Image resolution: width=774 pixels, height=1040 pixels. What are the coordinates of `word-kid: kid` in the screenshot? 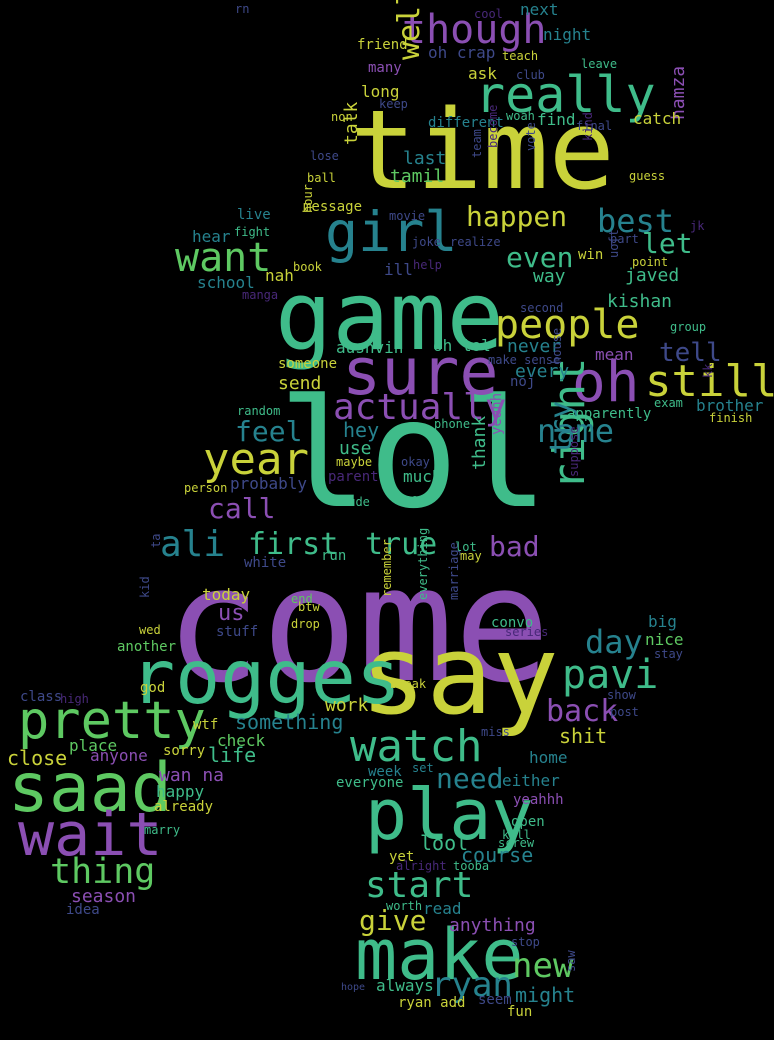 It's located at (145, 587).